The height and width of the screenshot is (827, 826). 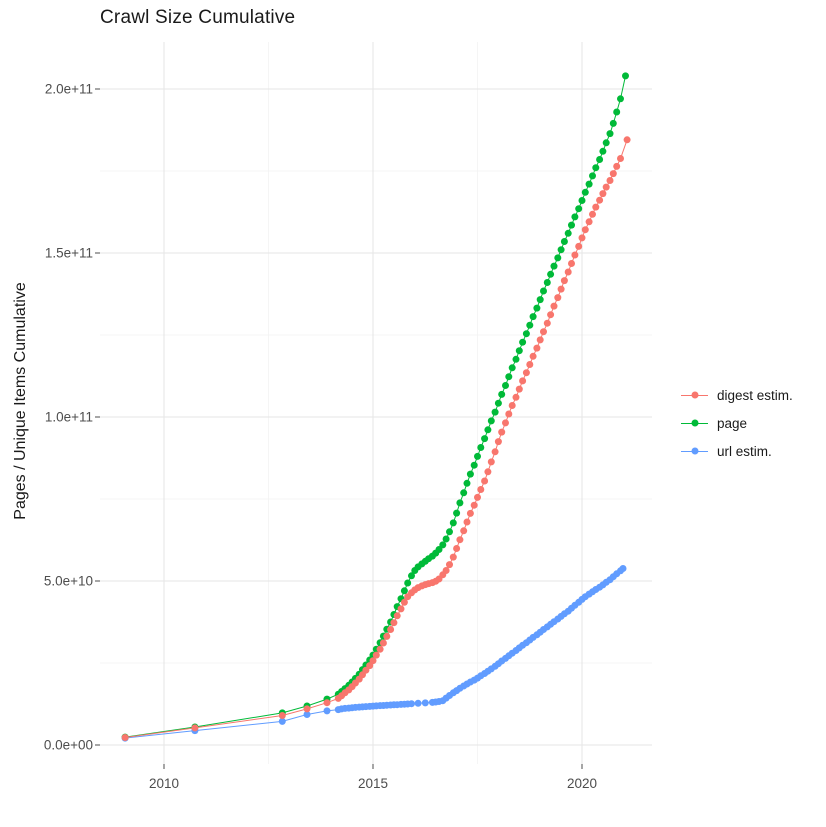 What do you see at coordinates (68, 745) in the screenshot?
I see `y-tick-label: 0.0e+00` at bounding box center [68, 745].